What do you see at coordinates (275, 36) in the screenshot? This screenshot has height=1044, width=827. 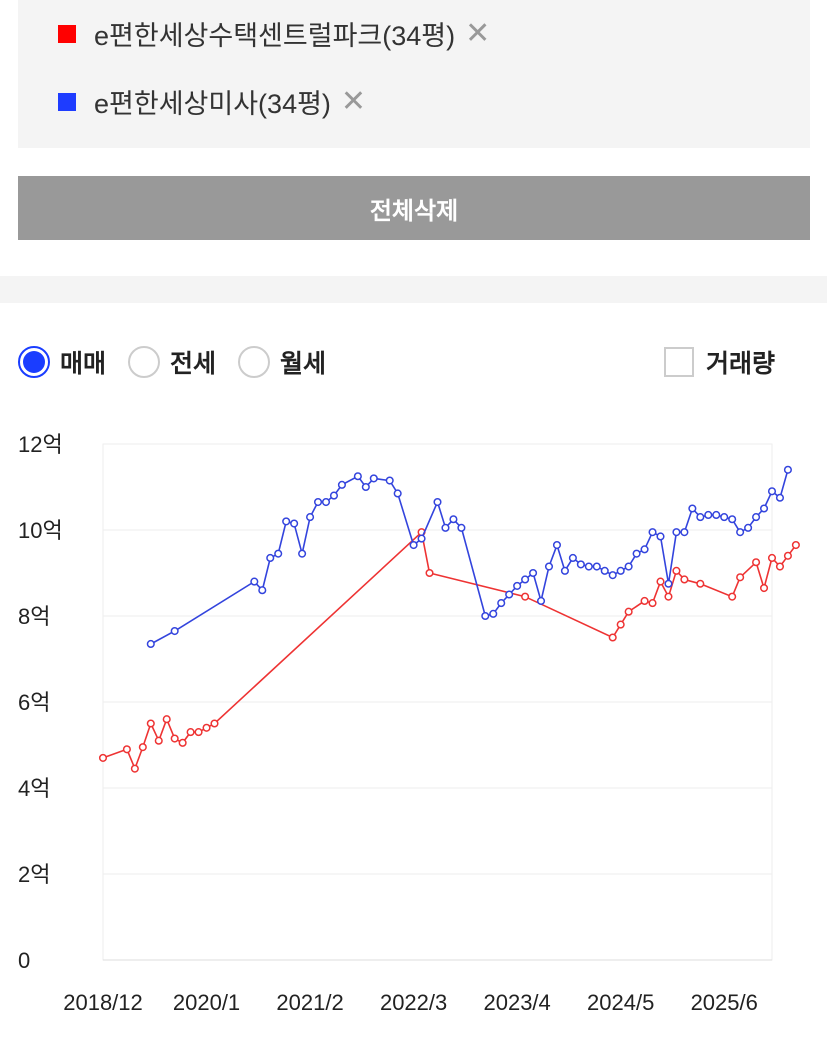 I see `legend-label-1: e편한세상수택센트럴파크(34평)` at bounding box center [275, 36].